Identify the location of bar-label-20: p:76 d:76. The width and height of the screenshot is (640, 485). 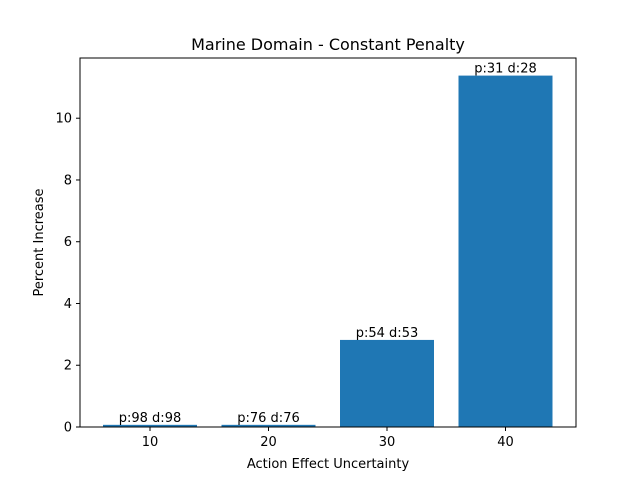
(268, 418).